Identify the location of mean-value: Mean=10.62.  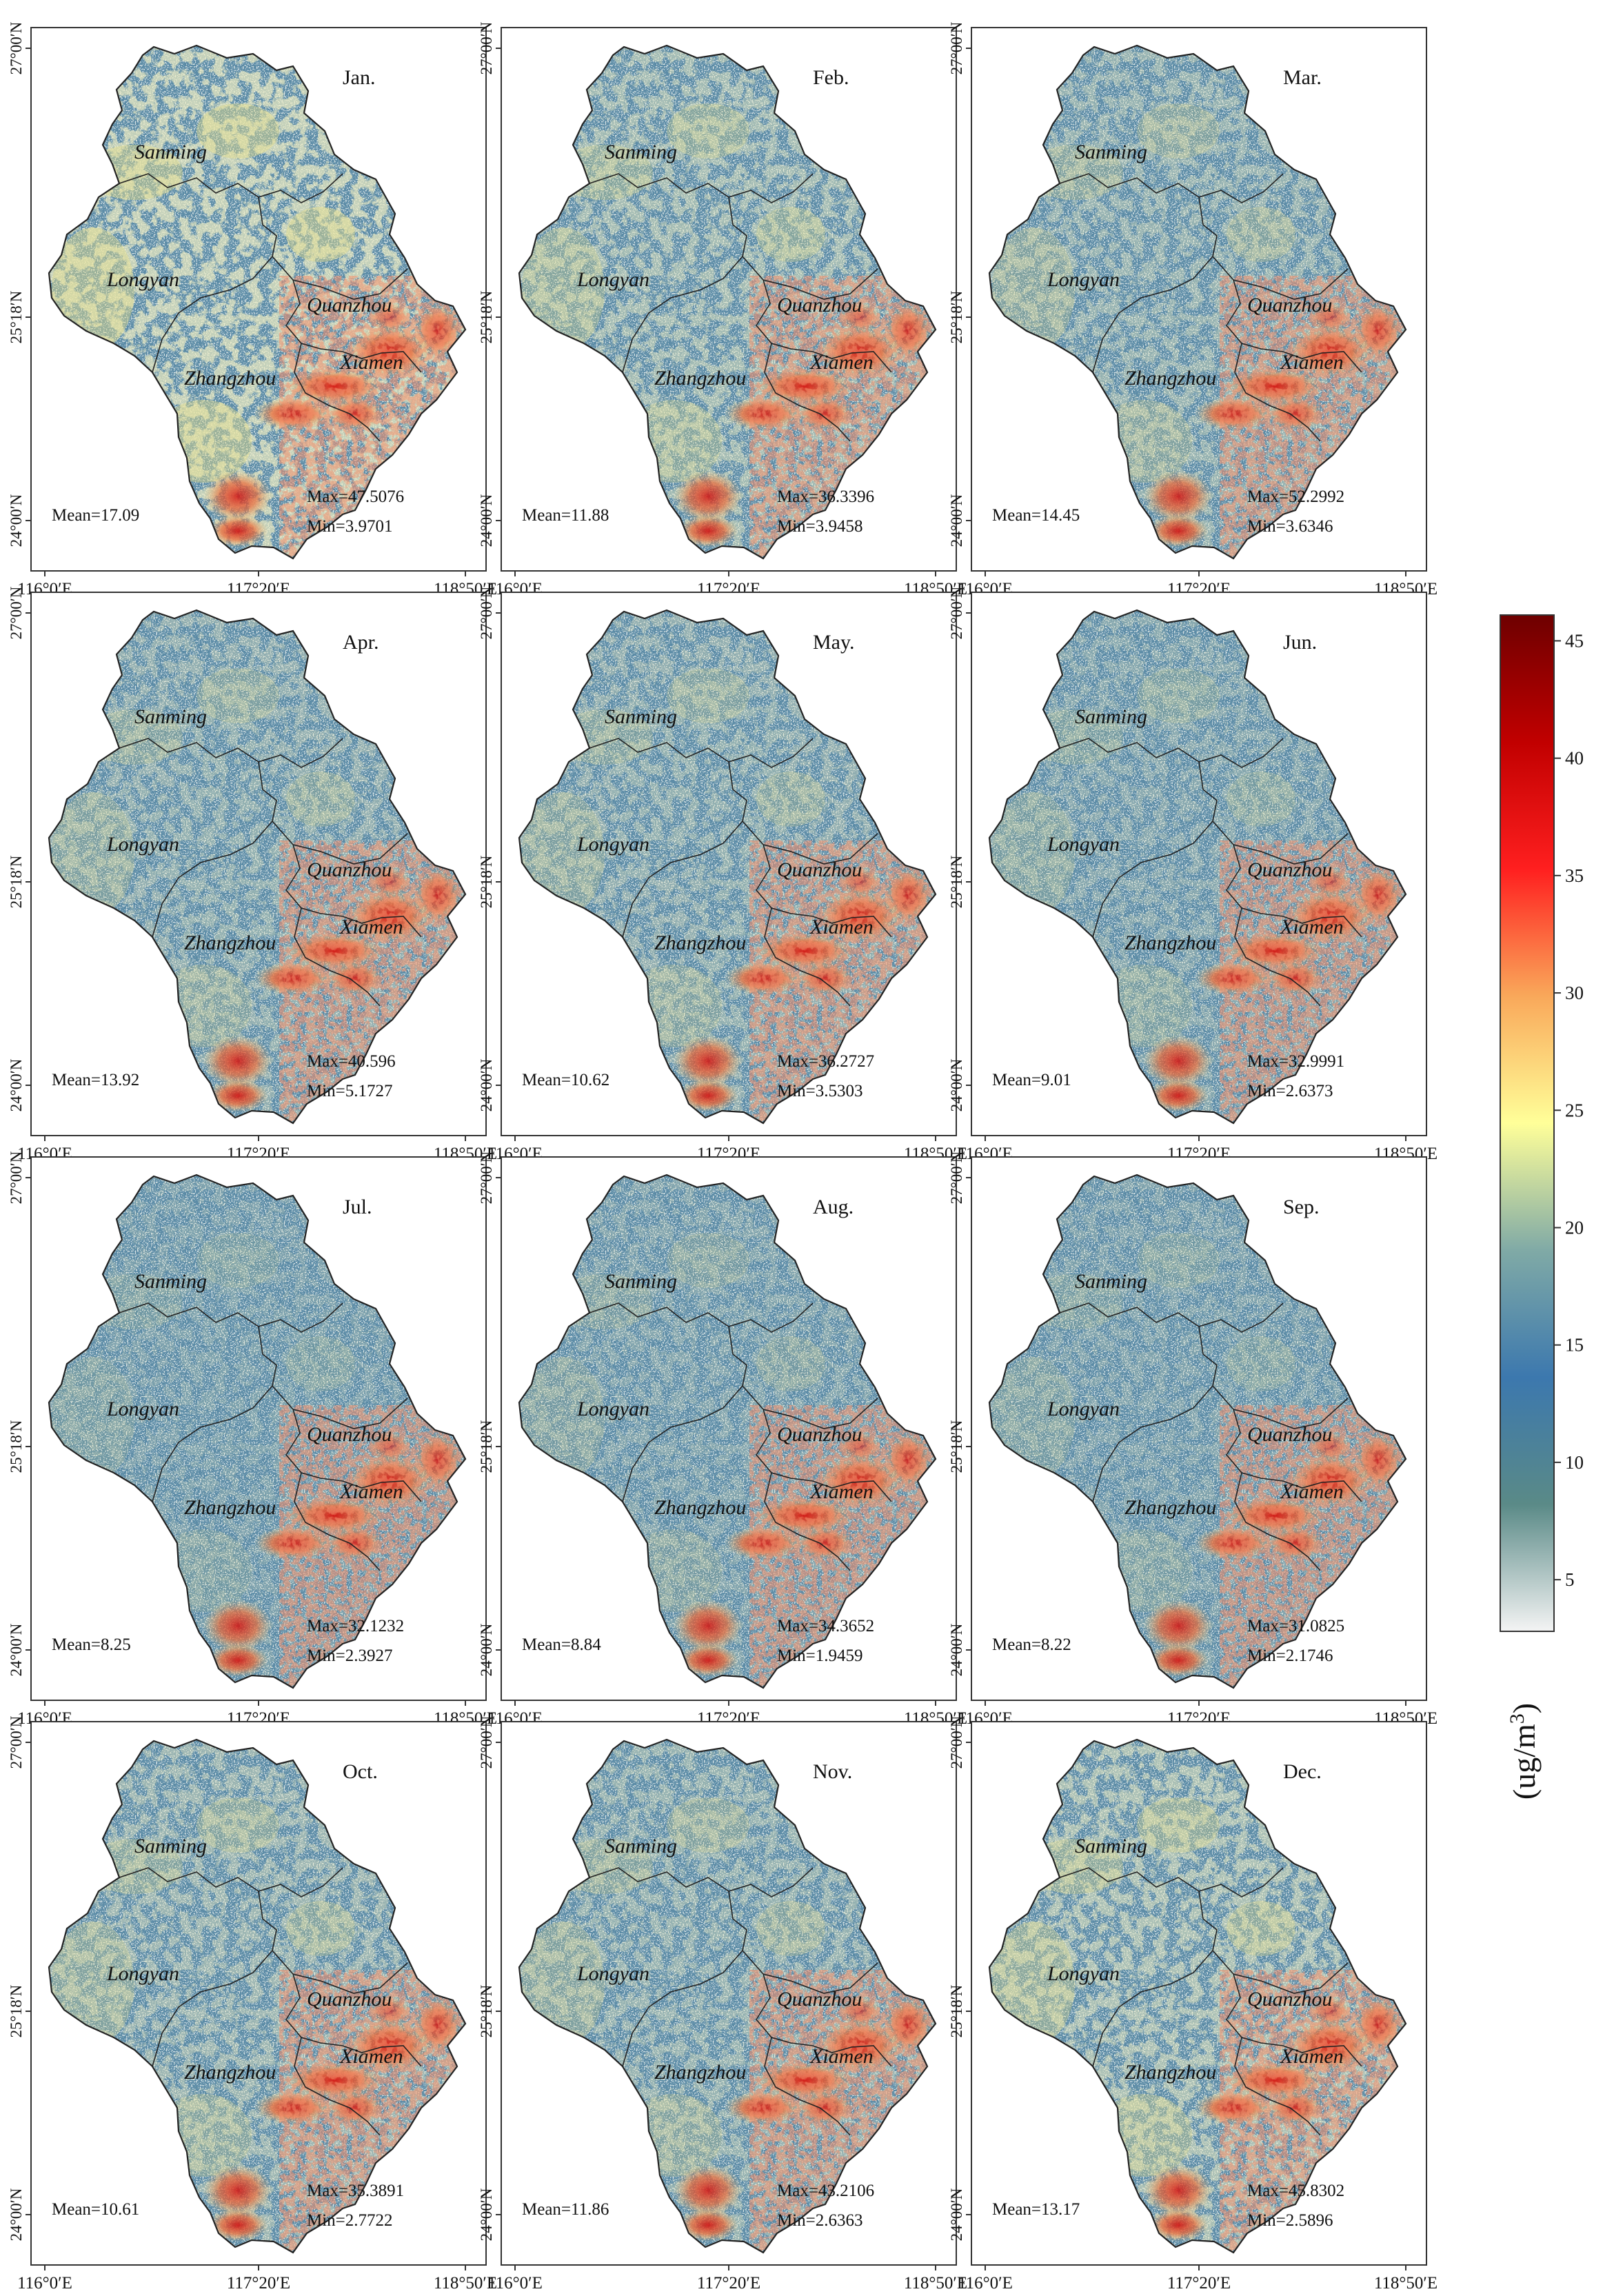
(565, 1080).